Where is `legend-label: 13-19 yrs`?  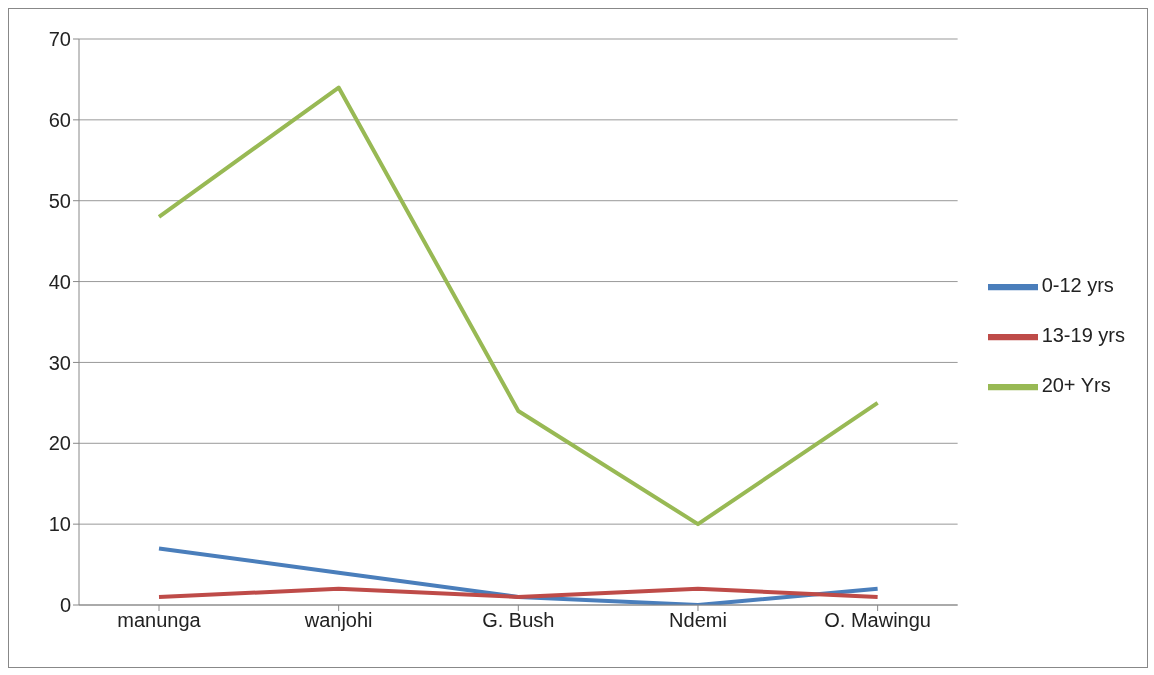 legend-label: 13-19 yrs is located at coordinates (1083, 335).